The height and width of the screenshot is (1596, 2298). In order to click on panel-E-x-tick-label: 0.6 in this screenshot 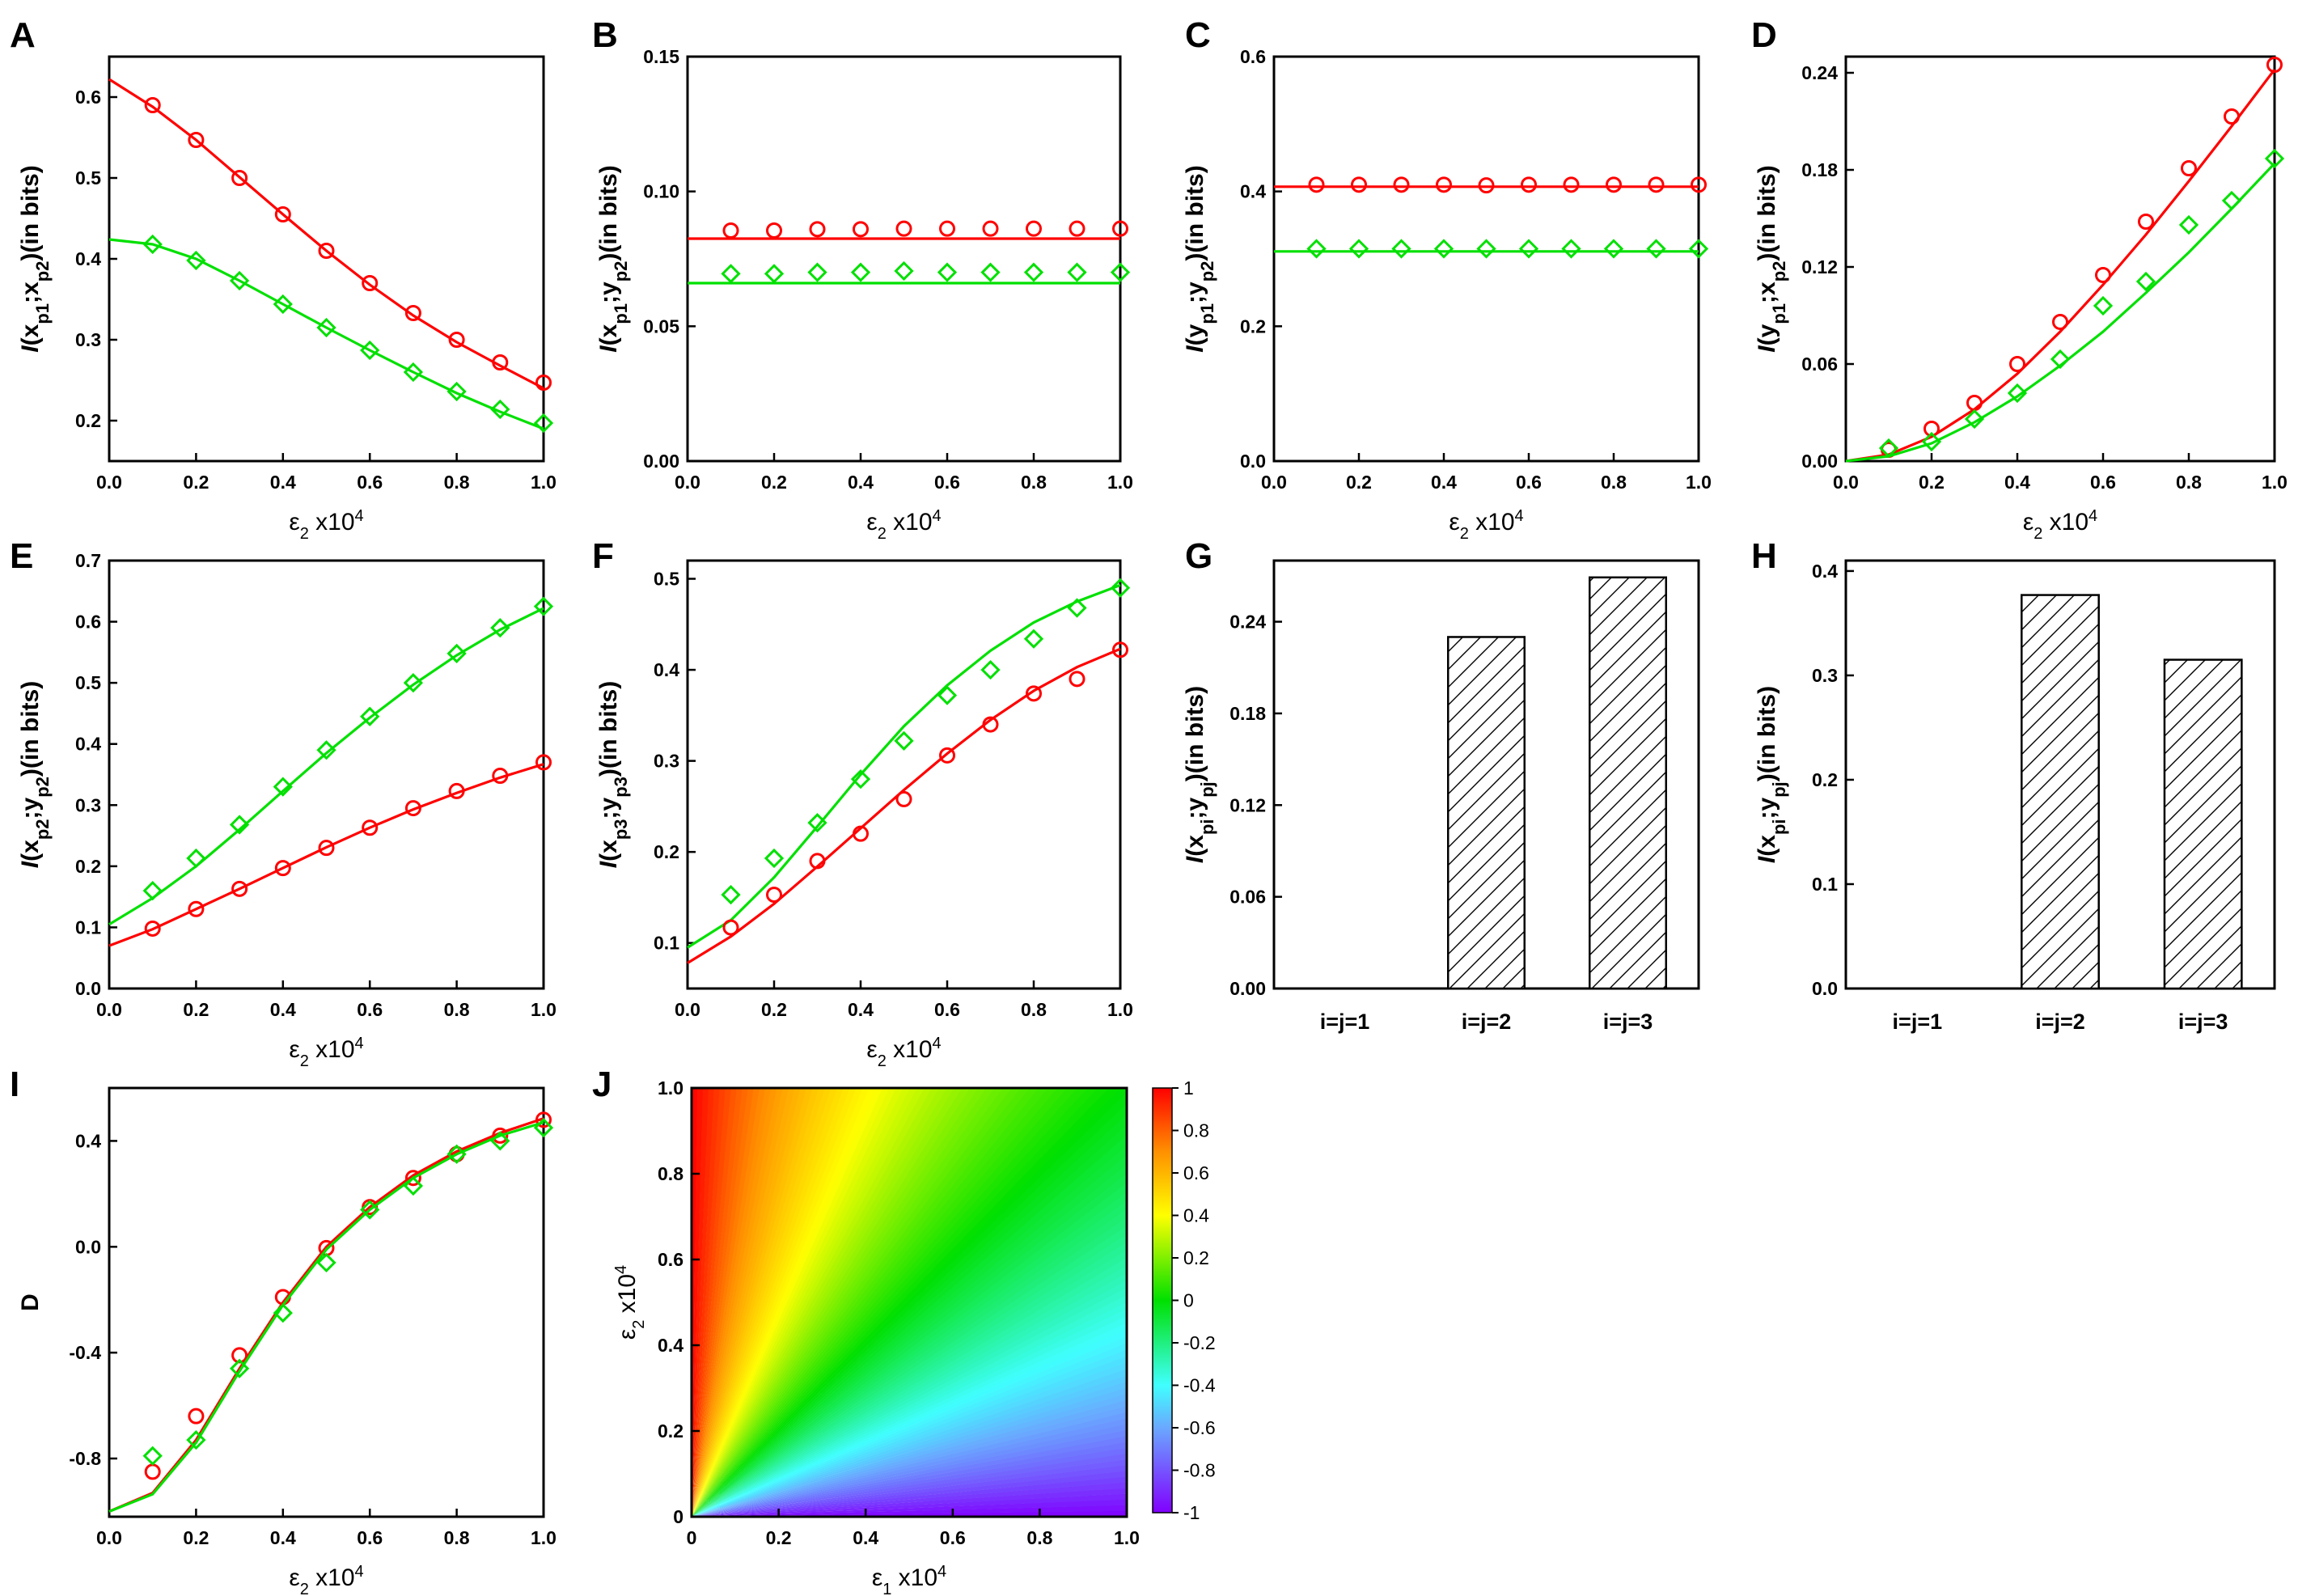, I will do `click(370, 1010)`.